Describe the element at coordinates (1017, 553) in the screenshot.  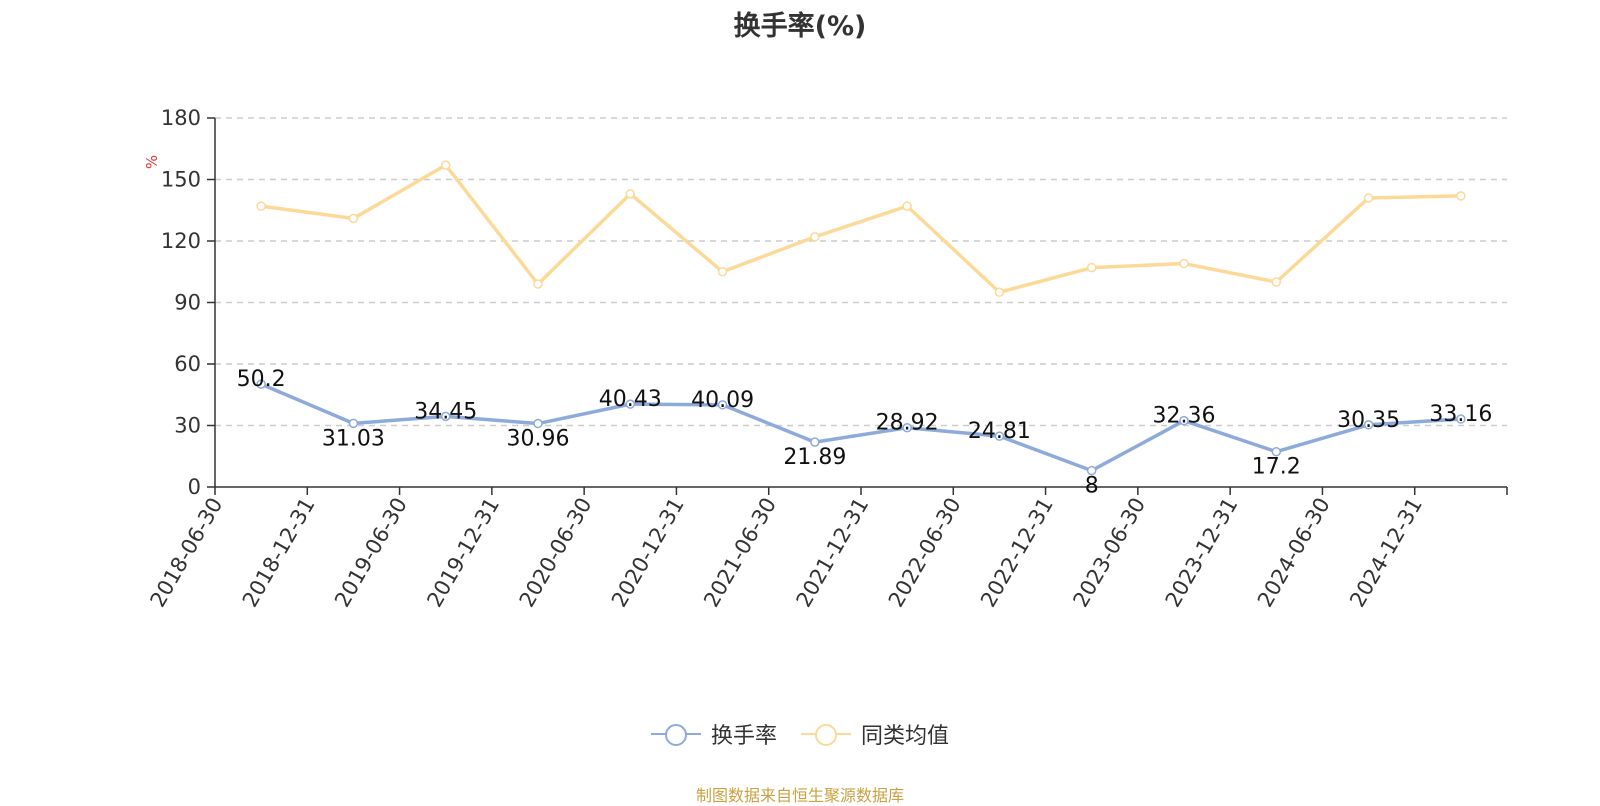
I see `x-tick-label: 2022-12-31` at that location.